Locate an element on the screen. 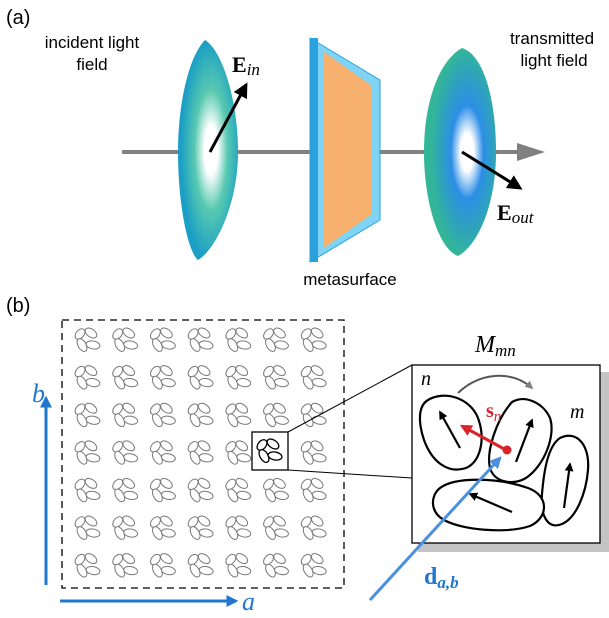 The width and height of the screenshot is (609, 618). d-ab-label: da,b is located at coordinates (441, 578).